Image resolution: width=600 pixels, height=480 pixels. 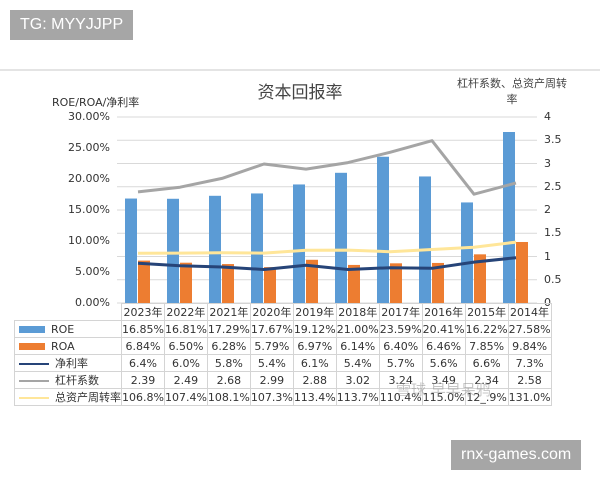 I want to click on top-tag: TG: MYYJJPP, so click(x=72, y=25).